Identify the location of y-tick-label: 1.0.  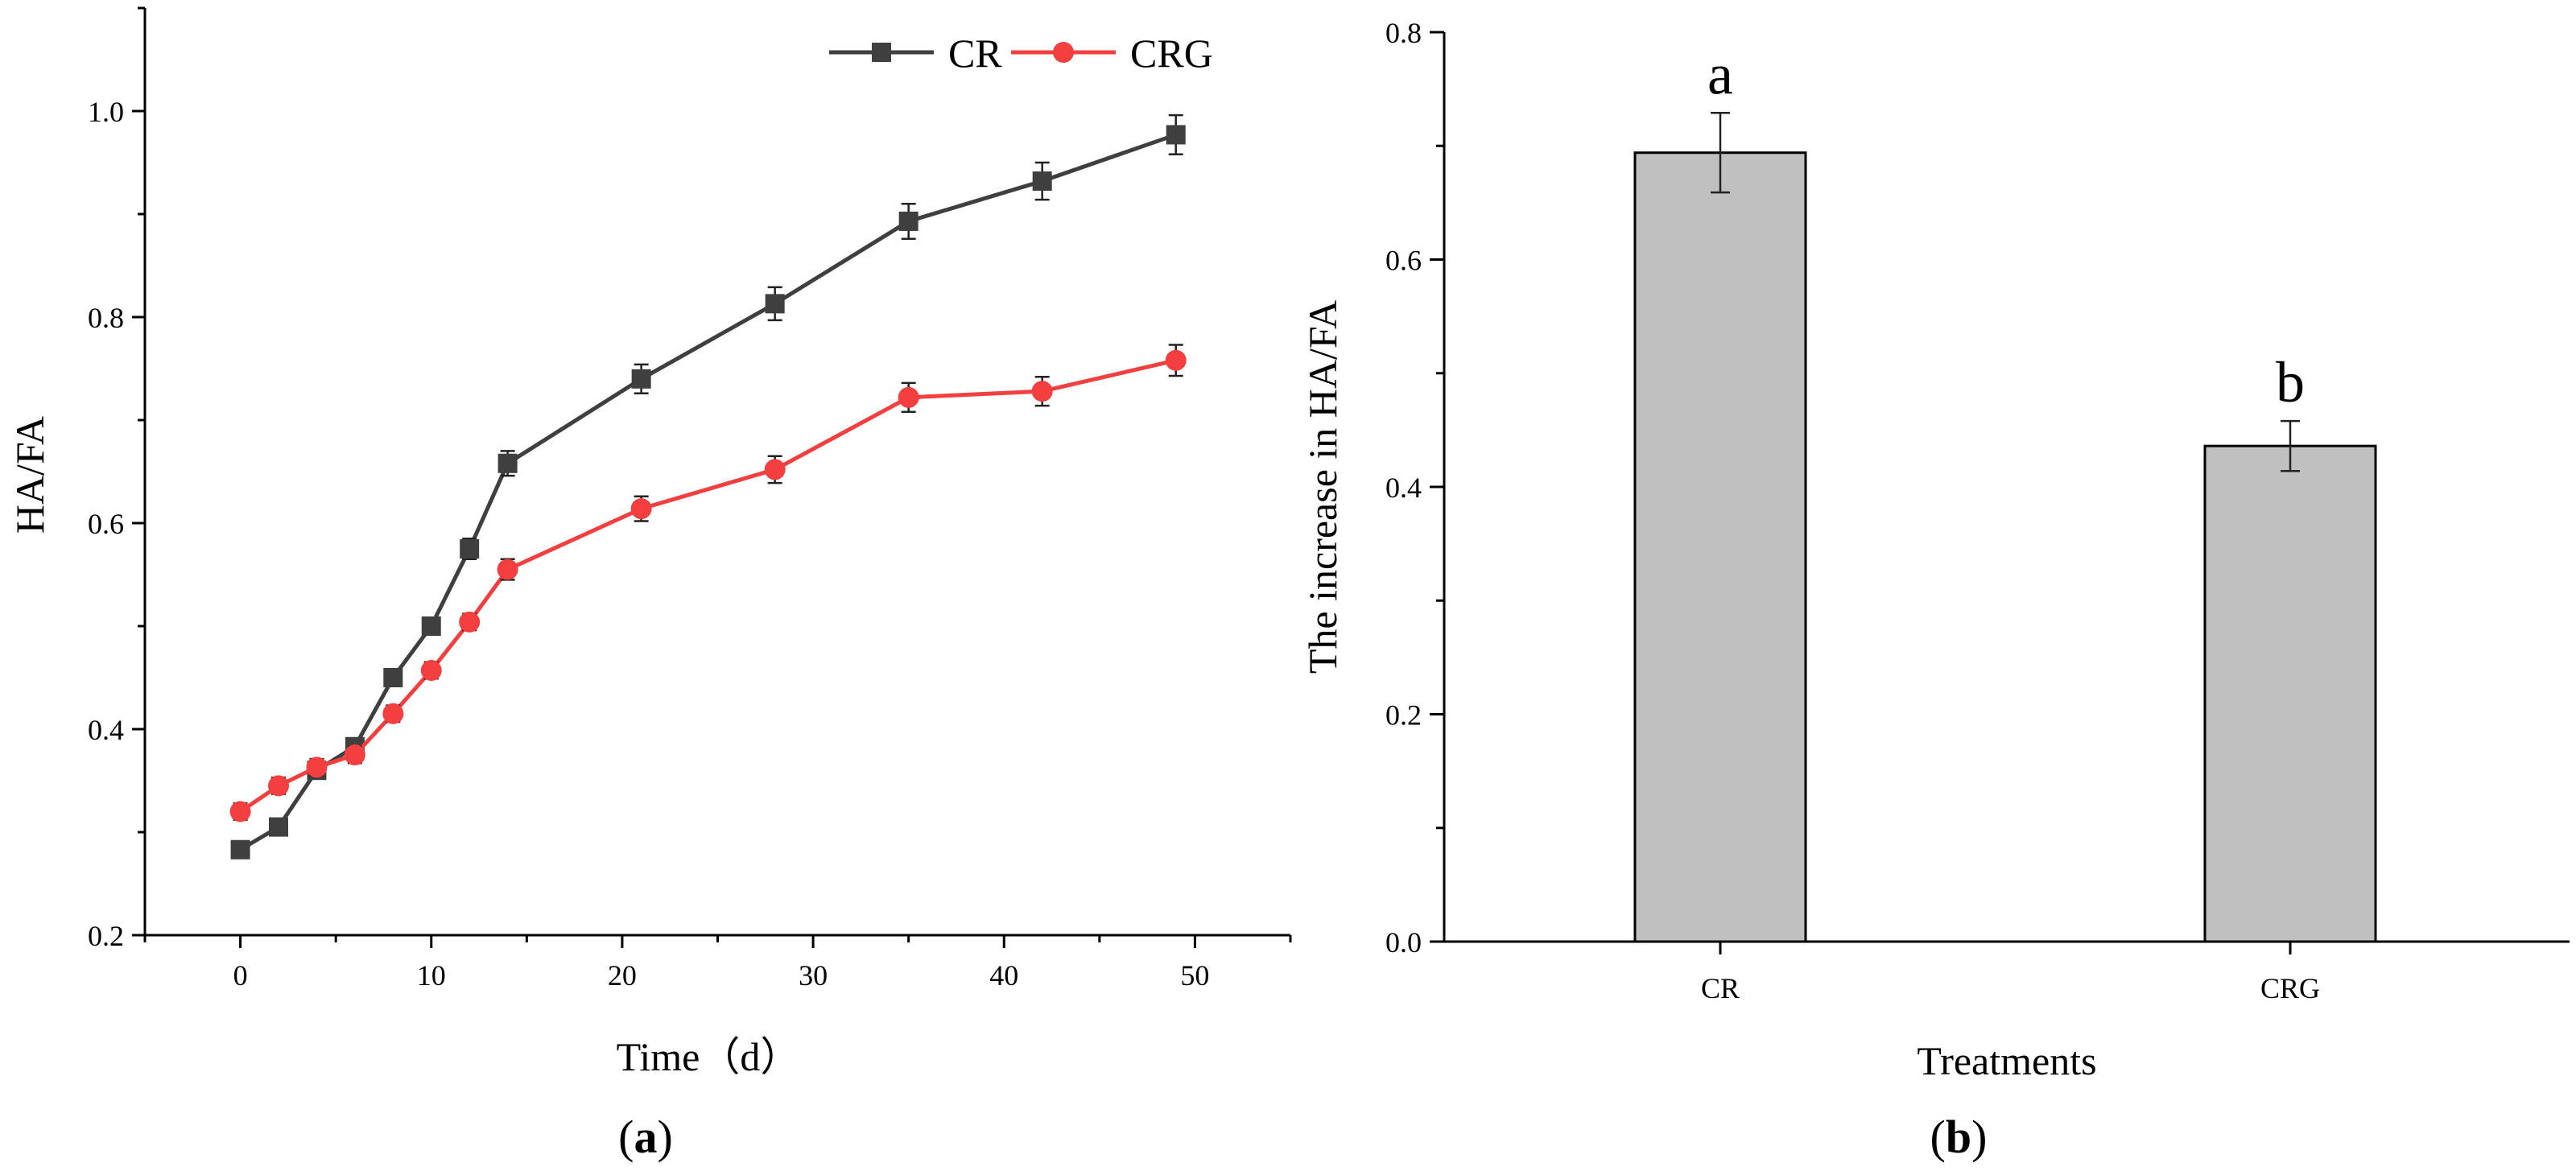
(106, 112).